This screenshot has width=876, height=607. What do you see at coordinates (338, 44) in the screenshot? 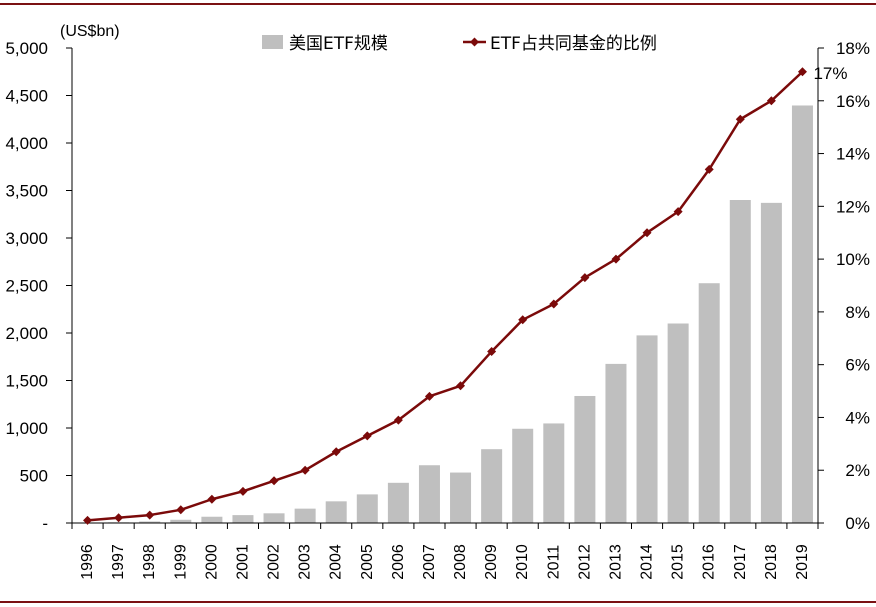
I see `legend-label-bar: 美国ETF规模` at bounding box center [338, 44].